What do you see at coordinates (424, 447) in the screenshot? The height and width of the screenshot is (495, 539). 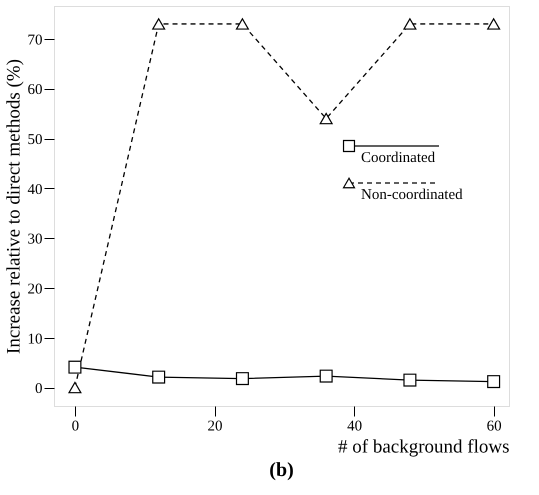 I see `x-axis-title: # of background flows` at bounding box center [424, 447].